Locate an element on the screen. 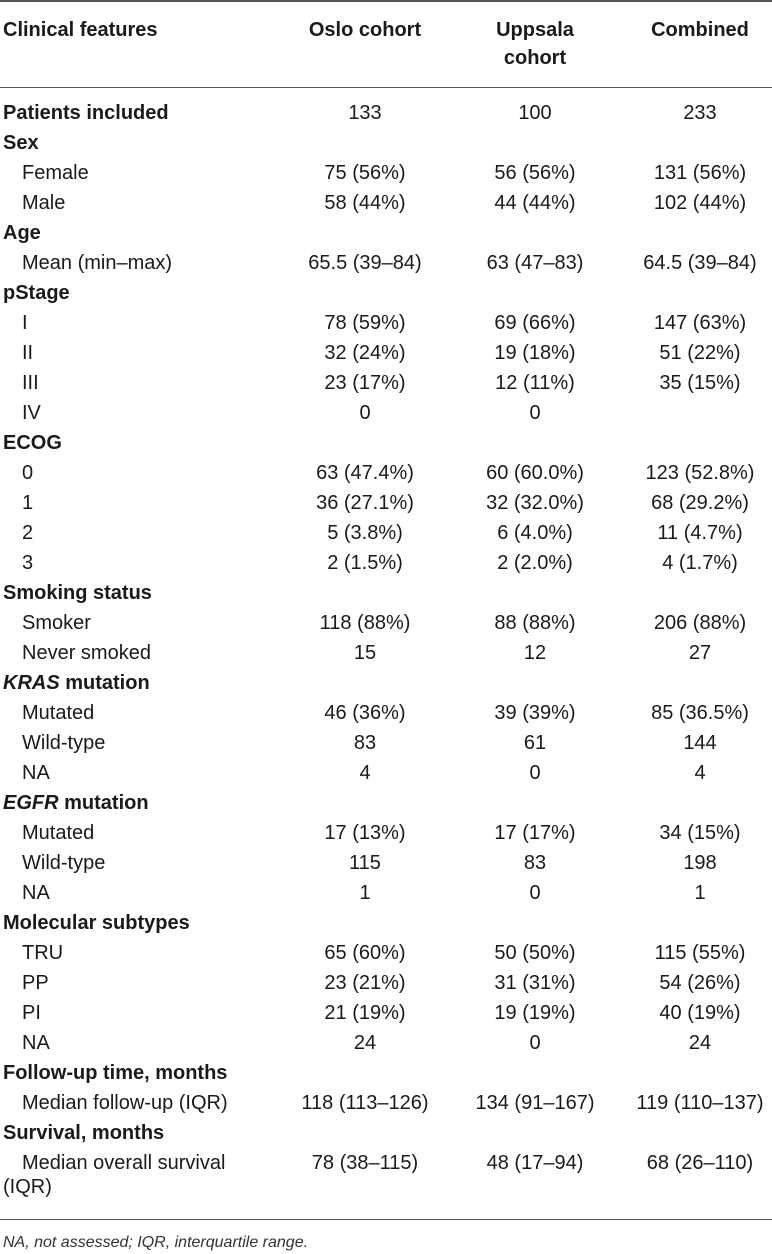 The height and width of the screenshot is (1254, 772). row-label: PP is located at coordinates (35, 983).